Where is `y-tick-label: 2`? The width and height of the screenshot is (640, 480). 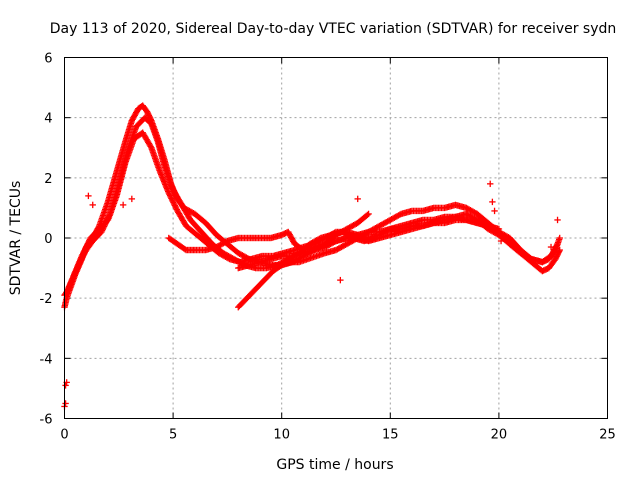 y-tick-label: 2 is located at coordinates (48, 179).